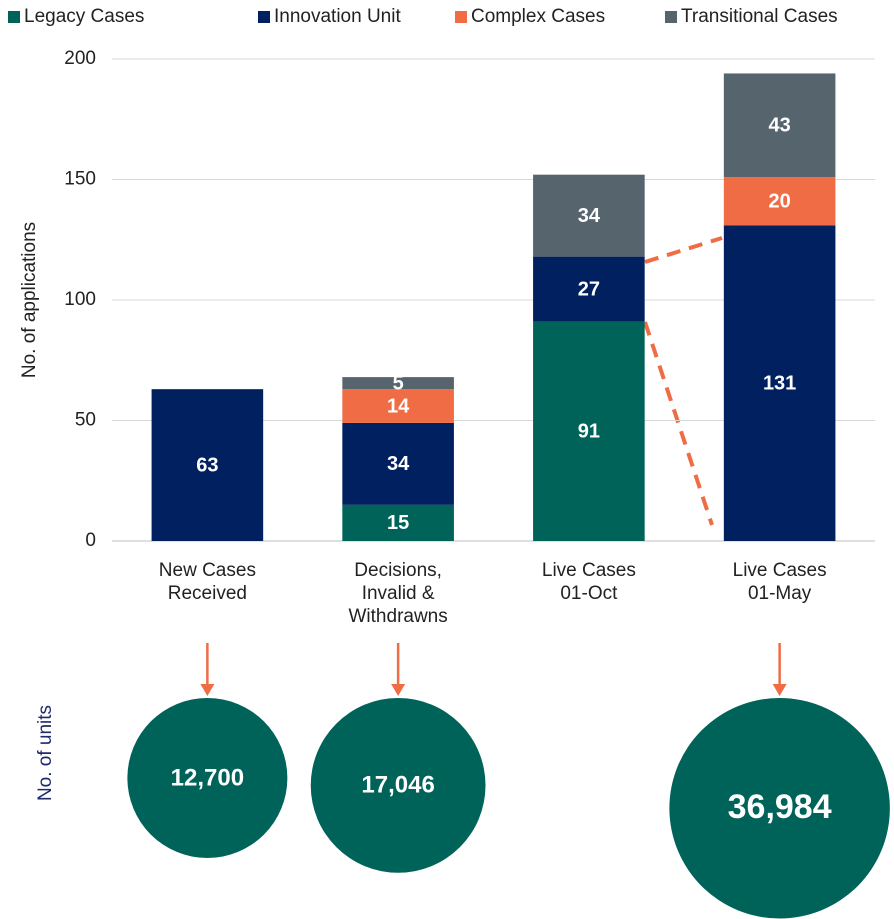 The height and width of the screenshot is (919, 894). I want to click on x-tick-label: Live Cases 01-May, so click(779, 582).